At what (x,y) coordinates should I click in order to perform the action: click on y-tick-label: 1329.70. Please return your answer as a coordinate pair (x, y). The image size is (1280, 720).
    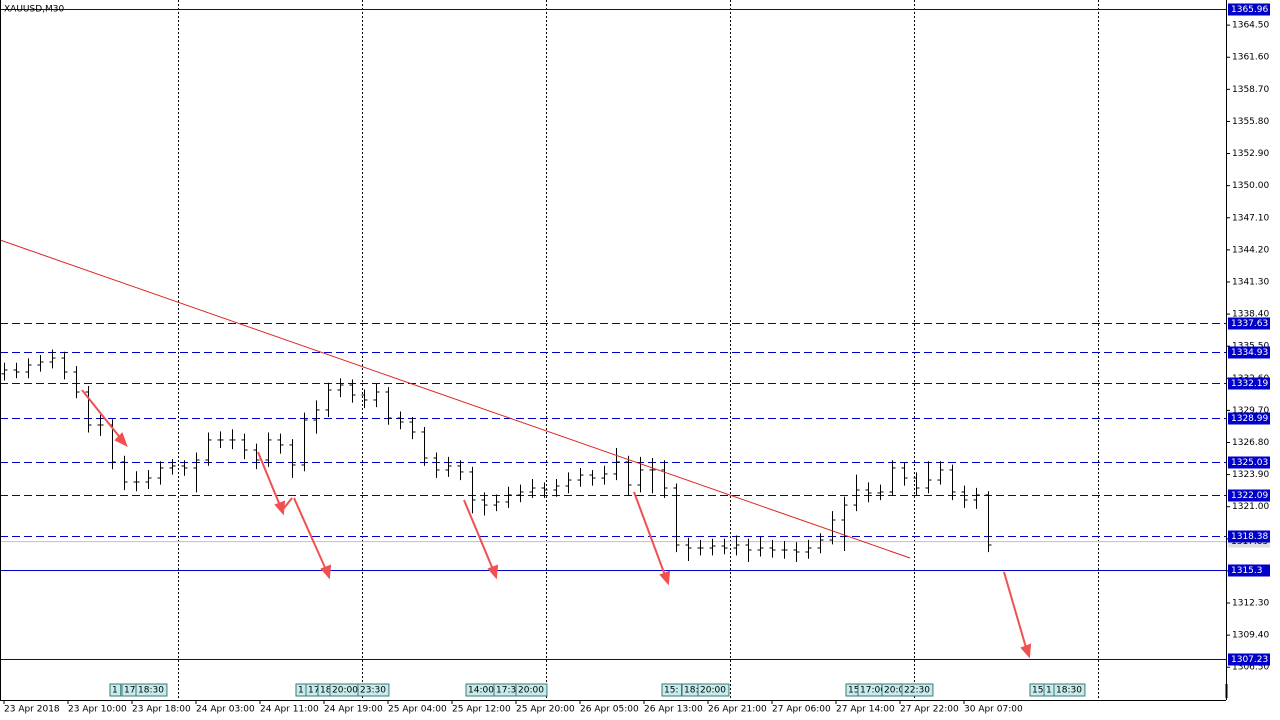
    Looking at the image, I should click on (1250, 411).